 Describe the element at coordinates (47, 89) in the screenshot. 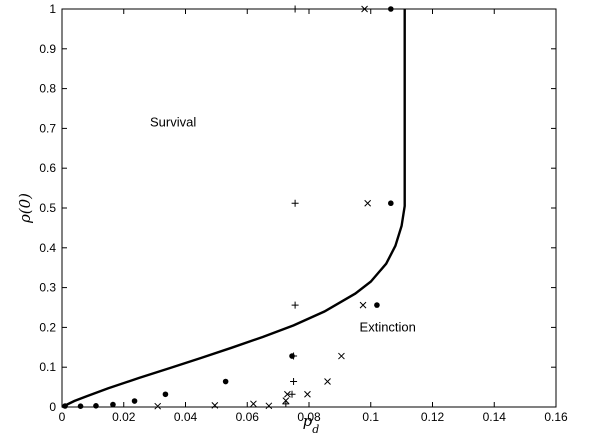

I see `y-tick-label: 0.8` at that location.